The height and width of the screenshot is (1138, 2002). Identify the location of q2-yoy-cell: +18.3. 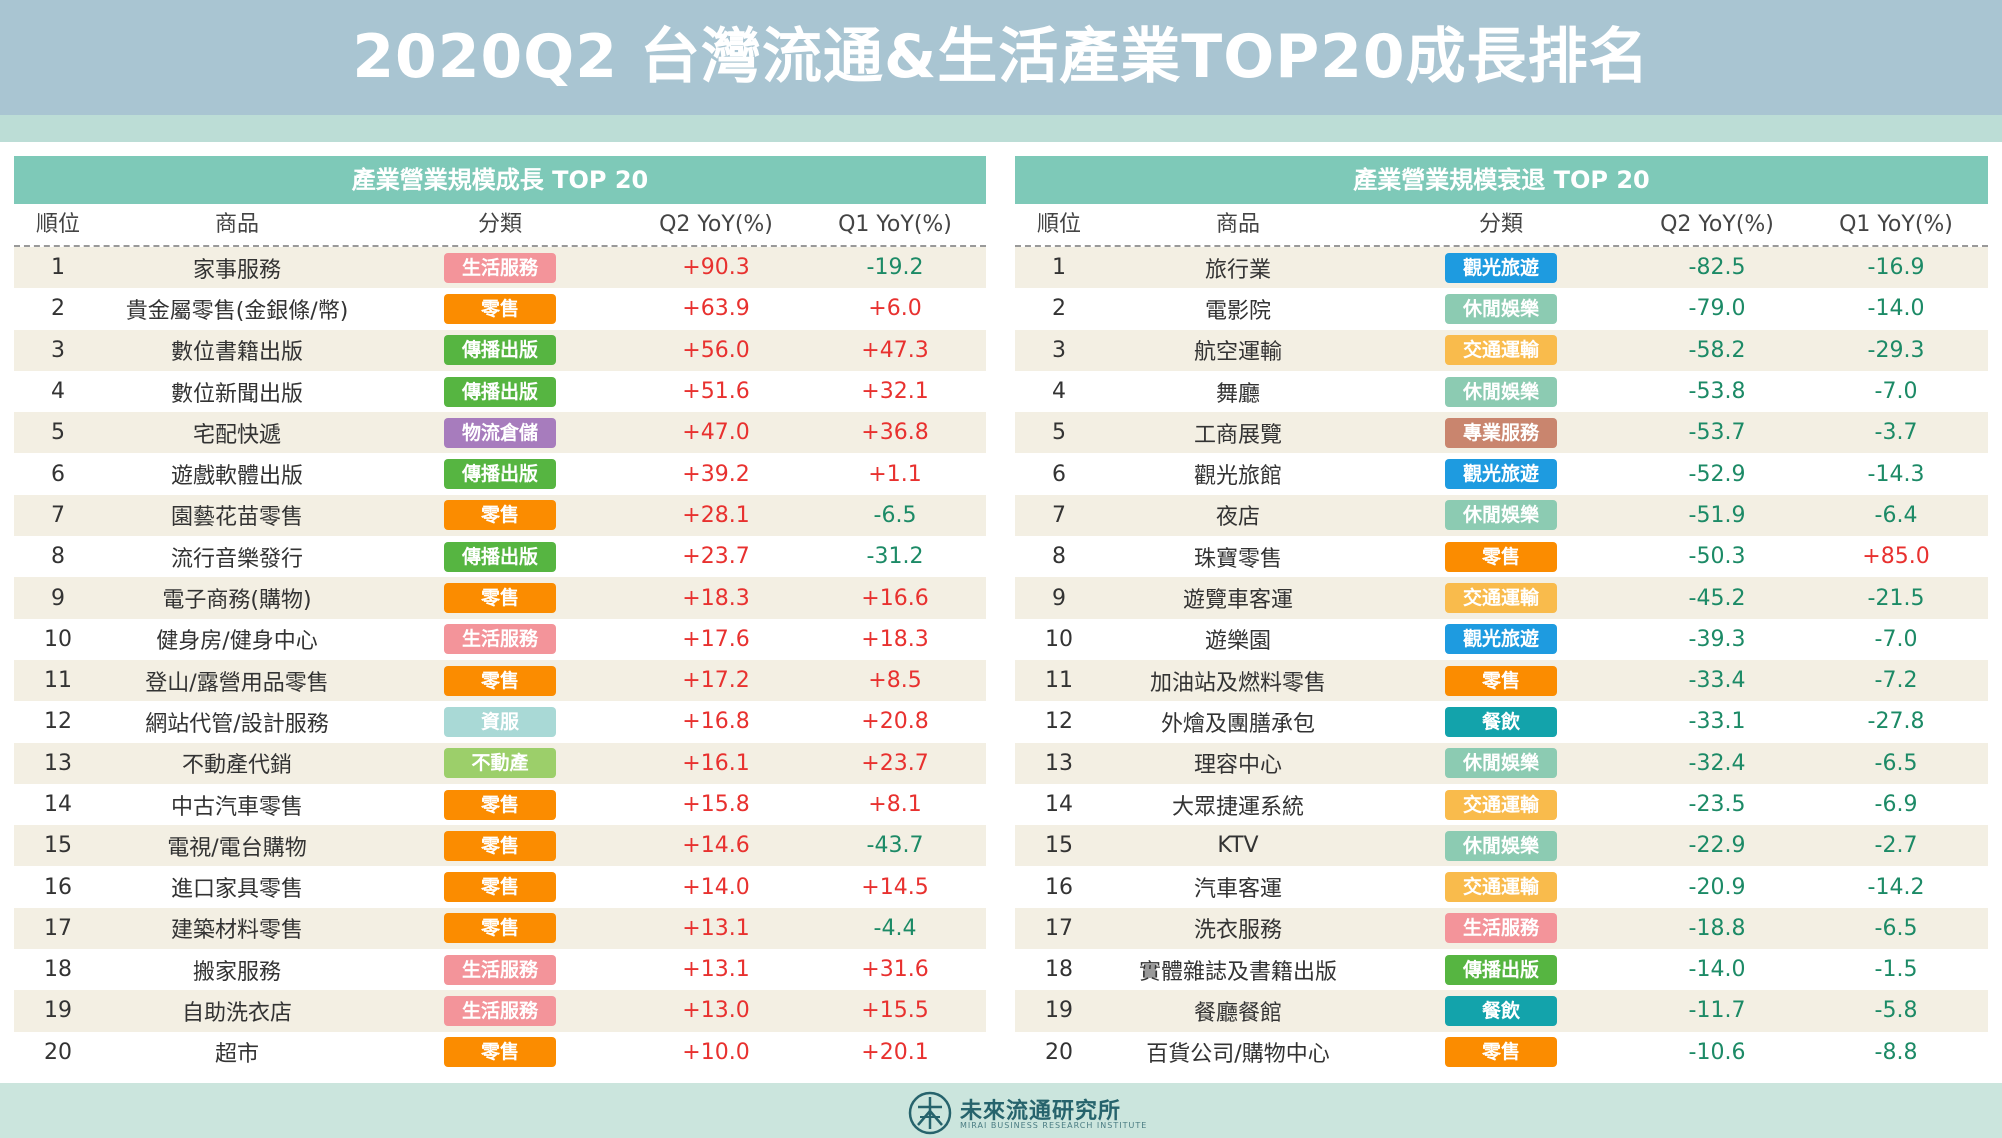
(716, 598).